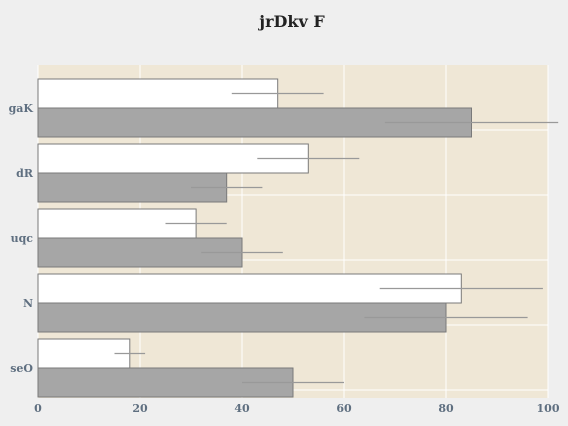 This screenshot has height=426, width=568. I want to click on x-axis-ticks: 0 20 40 60 80 100, so click(297, 408).